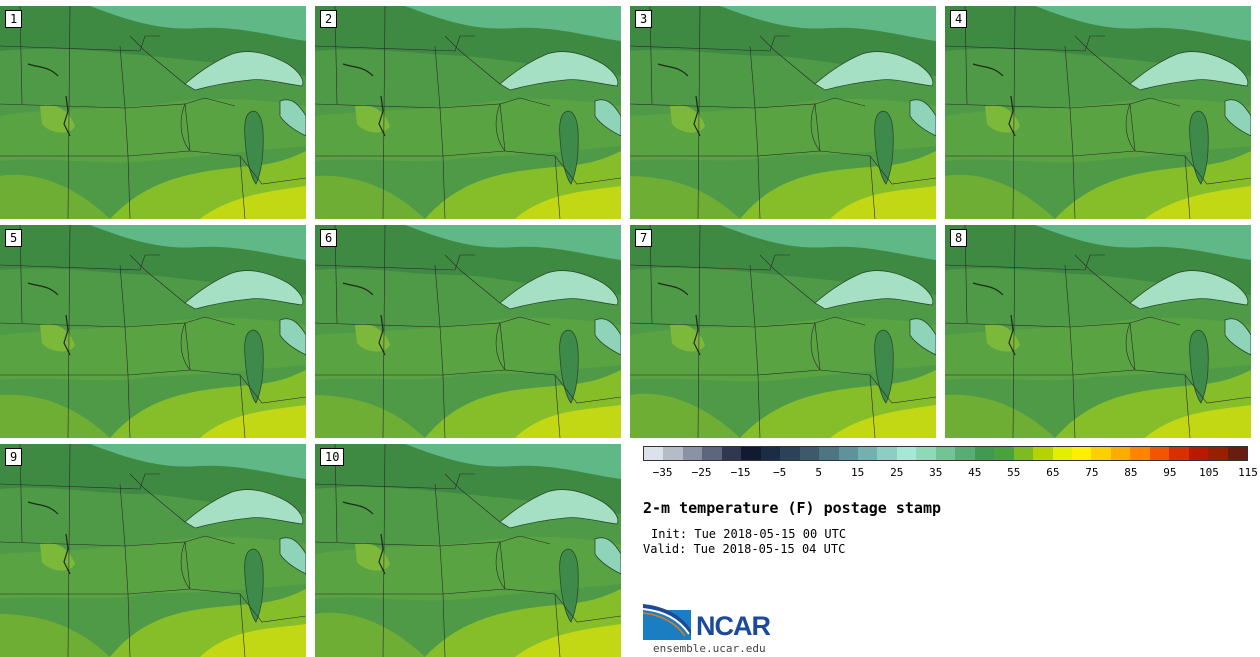 The height and width of the screenshot is (657, 1260). I want to click on member-panel-2: 2, so click(468, 112).